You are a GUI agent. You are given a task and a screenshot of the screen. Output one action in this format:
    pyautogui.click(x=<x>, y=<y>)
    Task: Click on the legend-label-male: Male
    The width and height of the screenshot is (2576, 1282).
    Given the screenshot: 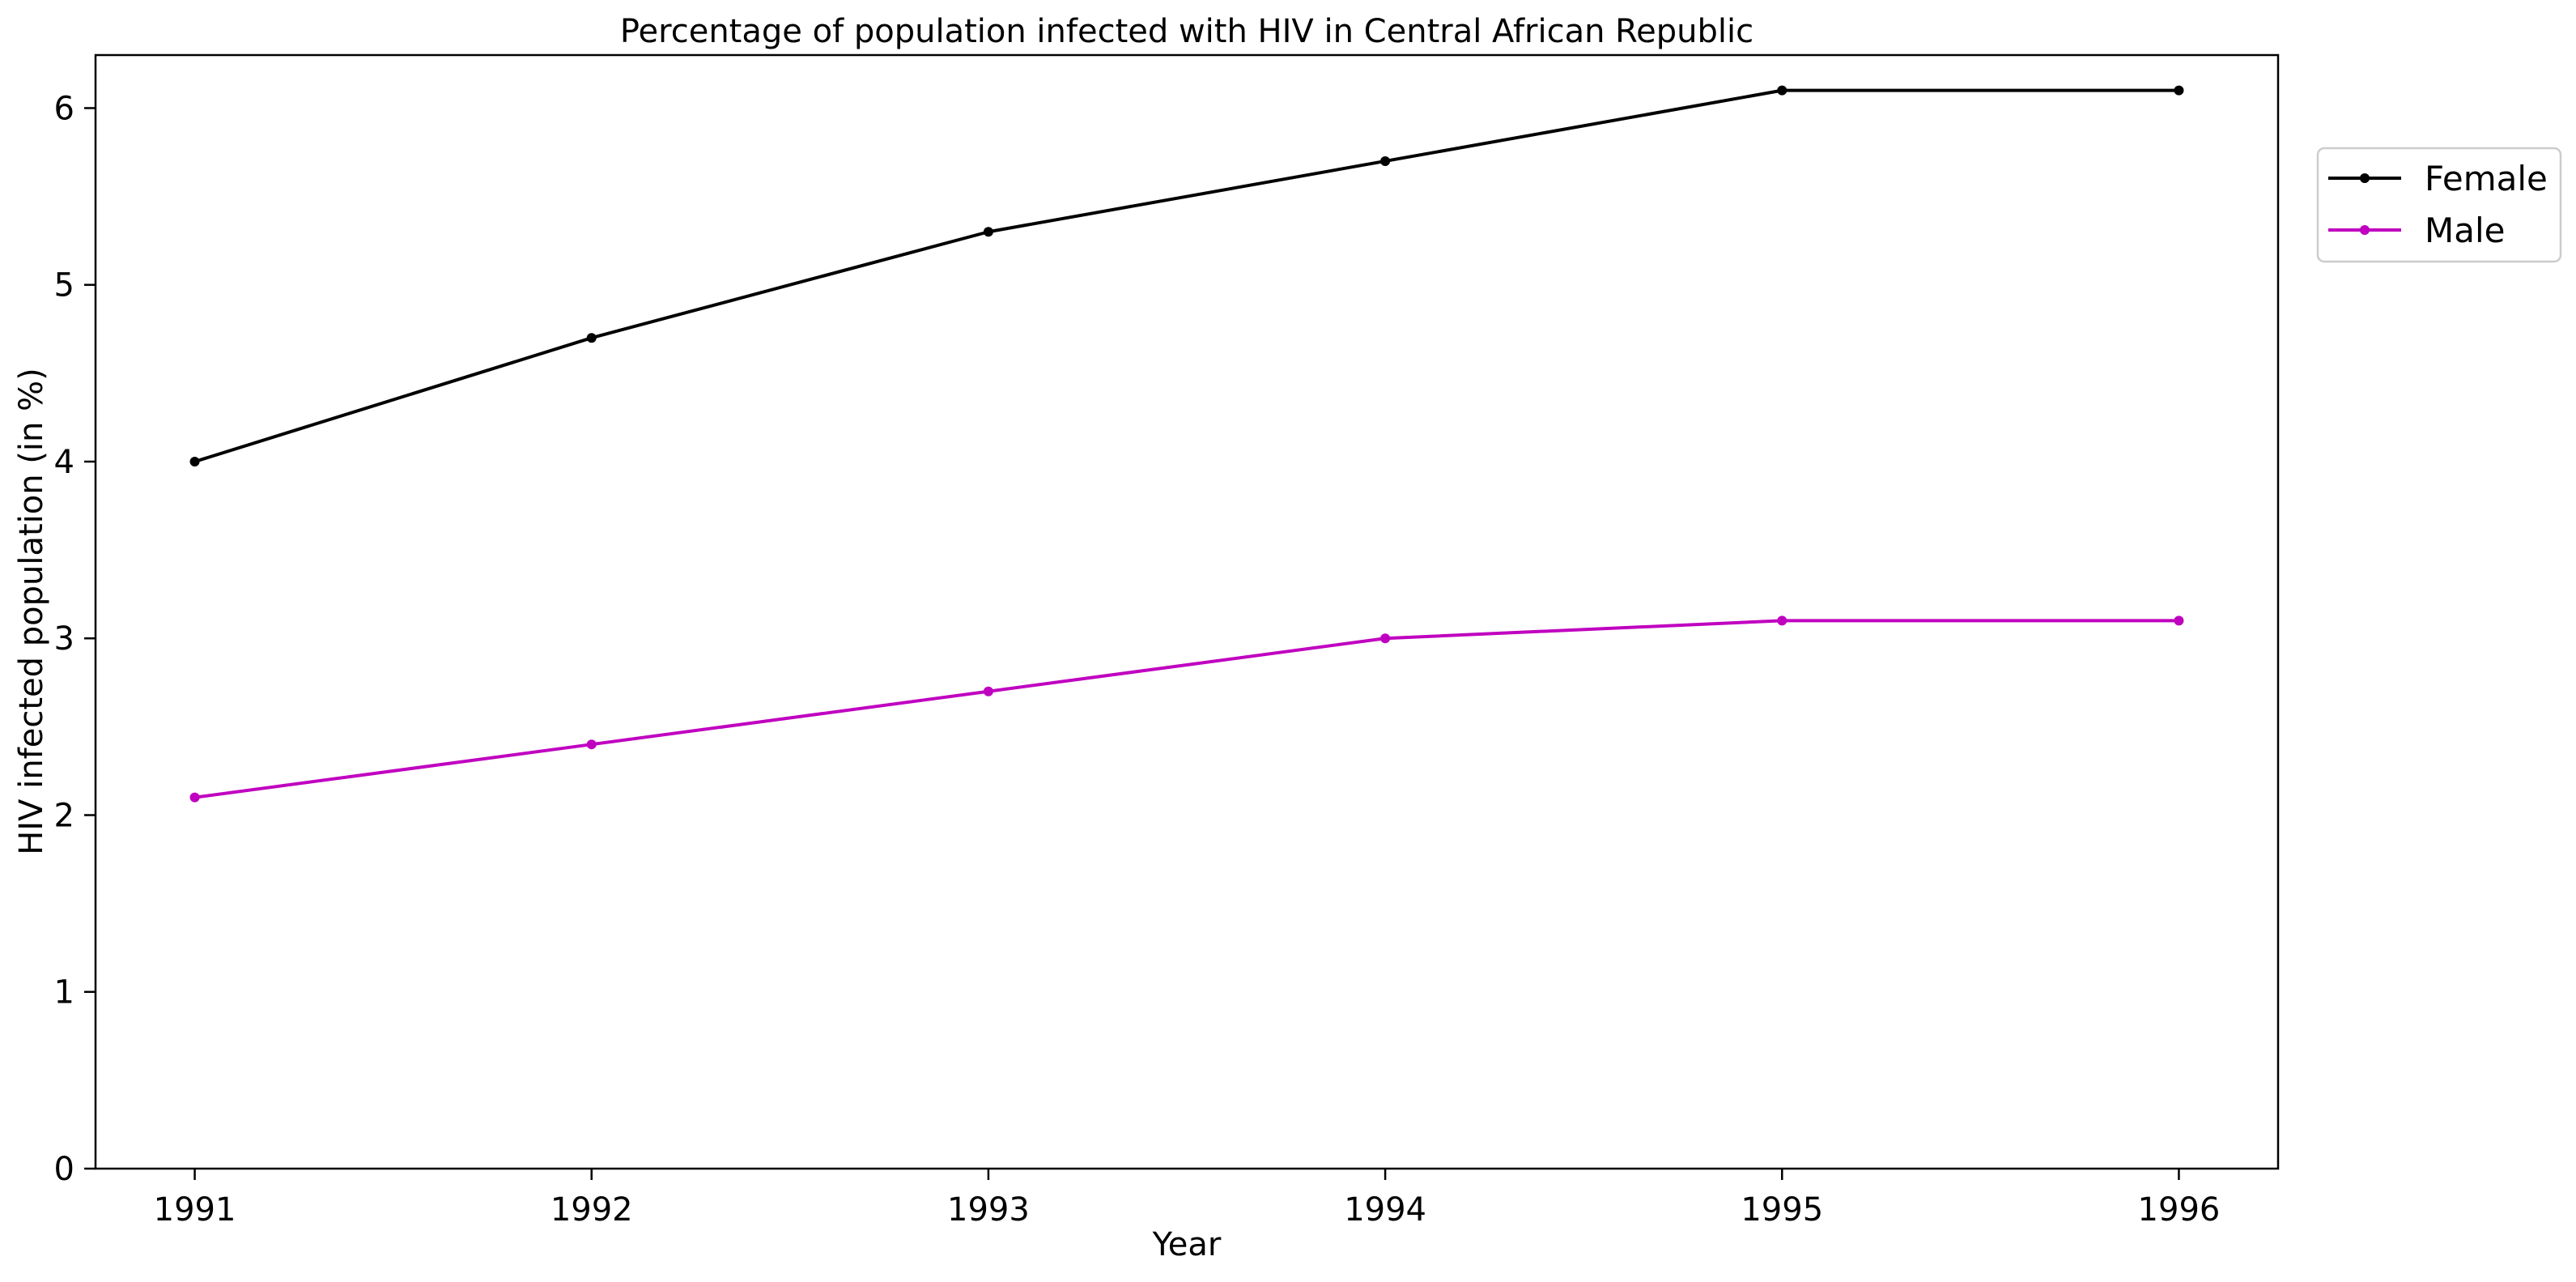 What is the action you would take?
    pyautogui.click(x=2465, y=230)
    